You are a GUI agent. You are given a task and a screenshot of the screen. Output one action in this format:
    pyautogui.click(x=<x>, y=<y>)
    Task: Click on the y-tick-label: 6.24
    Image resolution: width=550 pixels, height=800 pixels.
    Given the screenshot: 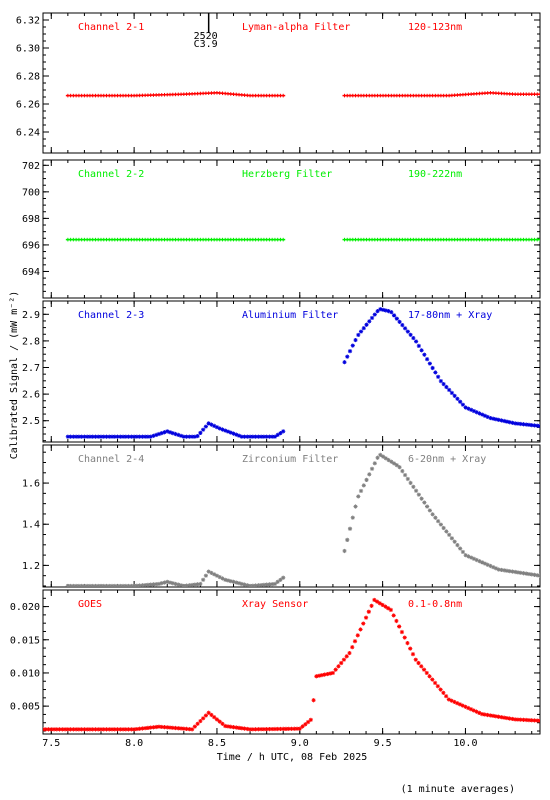 What is the action you would take?
    pyautogui.click(x=28, y=133)
    